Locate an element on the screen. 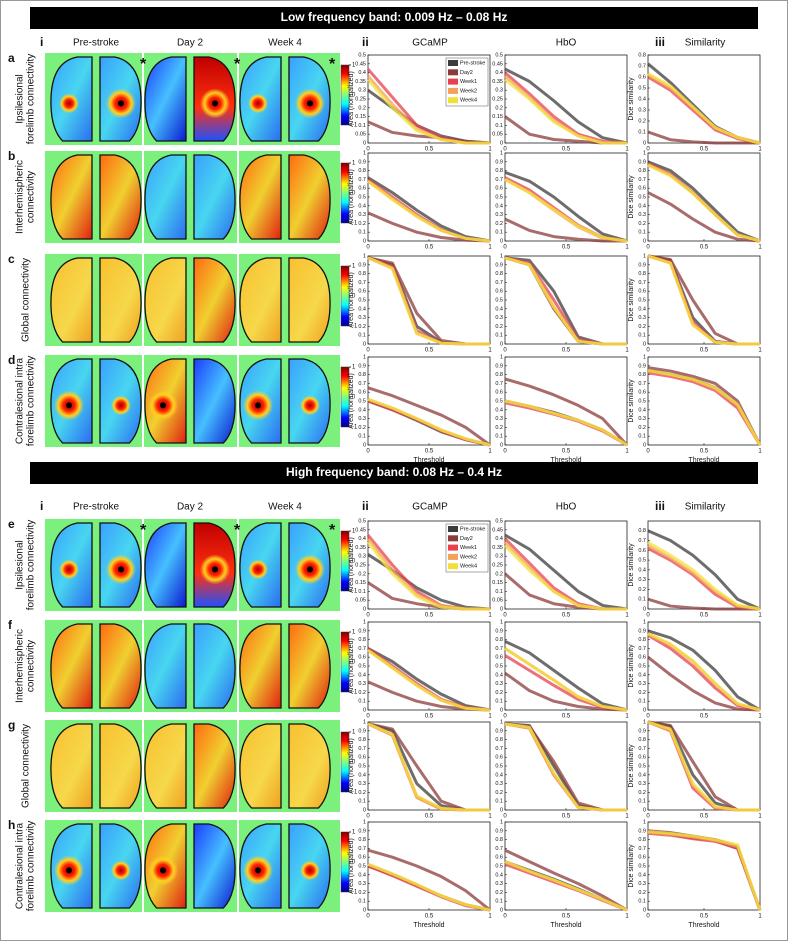 The height and width of the screenshot is (941, 788). panel-label: iii is located at coordinates (660, 506).